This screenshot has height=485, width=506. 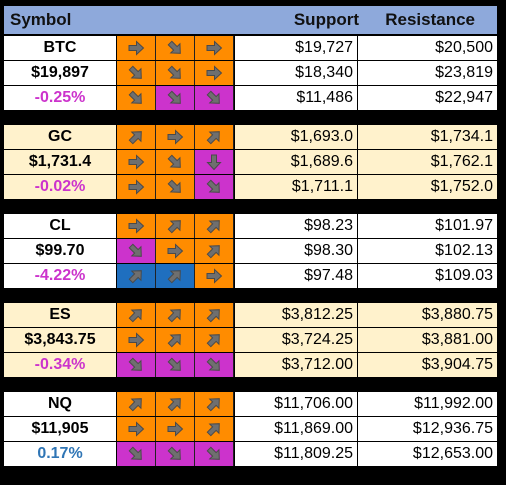 What do you see at coordinates (427, 226) in the screenshot?
I see `resistance-value: $101.97` at bounding box center [427, 226].